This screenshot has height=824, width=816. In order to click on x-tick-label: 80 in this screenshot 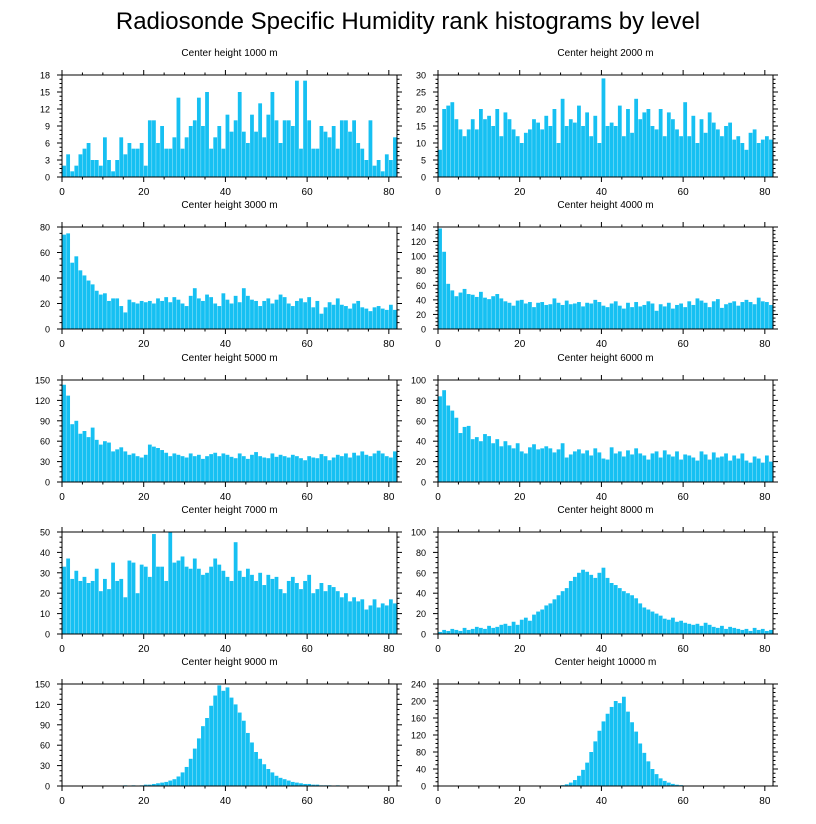, I will do `click(765, 649)`.